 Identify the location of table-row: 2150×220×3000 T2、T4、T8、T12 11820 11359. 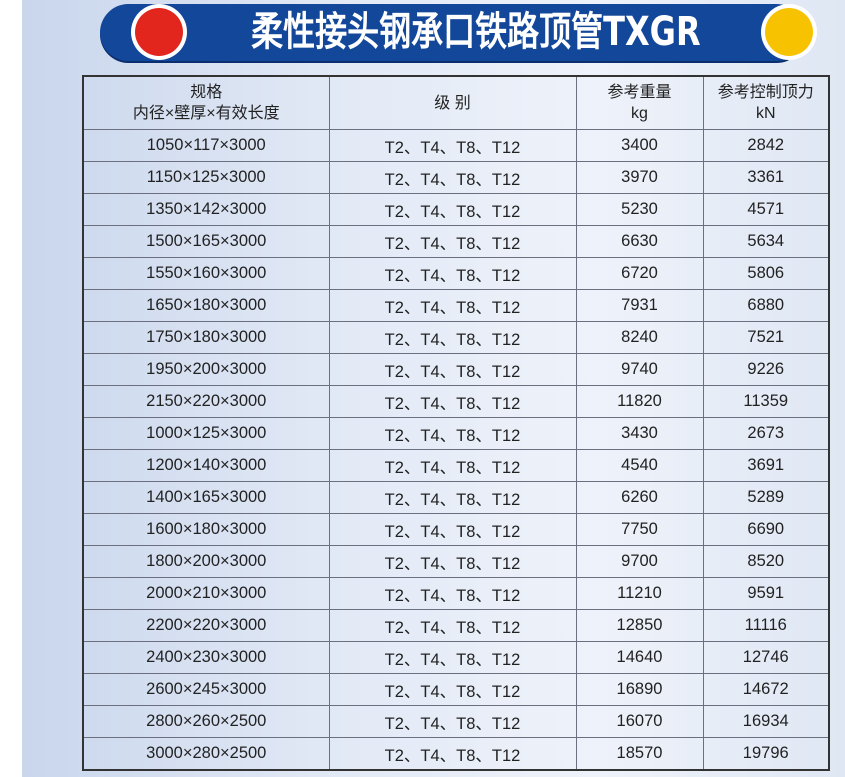
(456, 401).